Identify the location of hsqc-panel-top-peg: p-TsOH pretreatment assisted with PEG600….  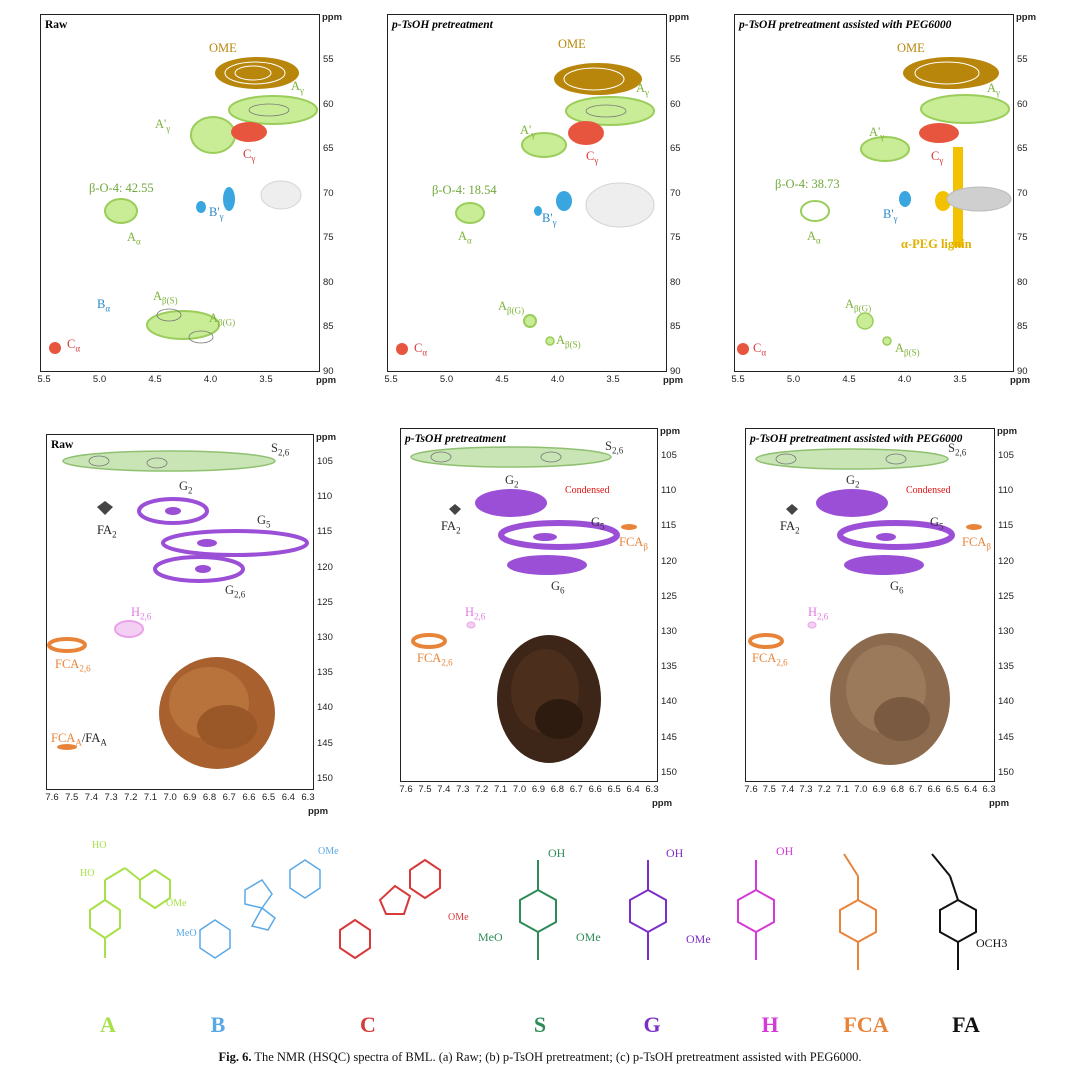
(874, 193).